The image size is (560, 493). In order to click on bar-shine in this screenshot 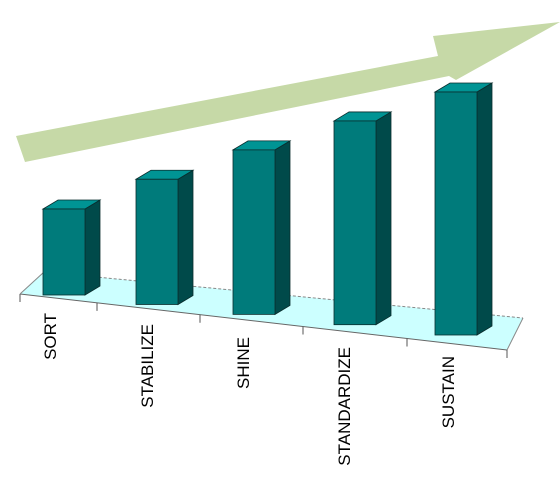, I will do `click(261, 228)`.